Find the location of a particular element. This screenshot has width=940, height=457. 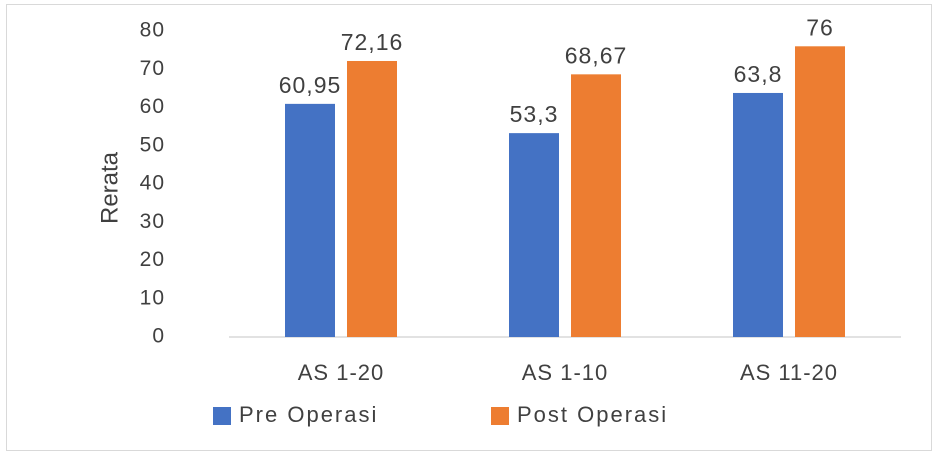

y-tick-label: 40 is located at coordinates (152, 183).